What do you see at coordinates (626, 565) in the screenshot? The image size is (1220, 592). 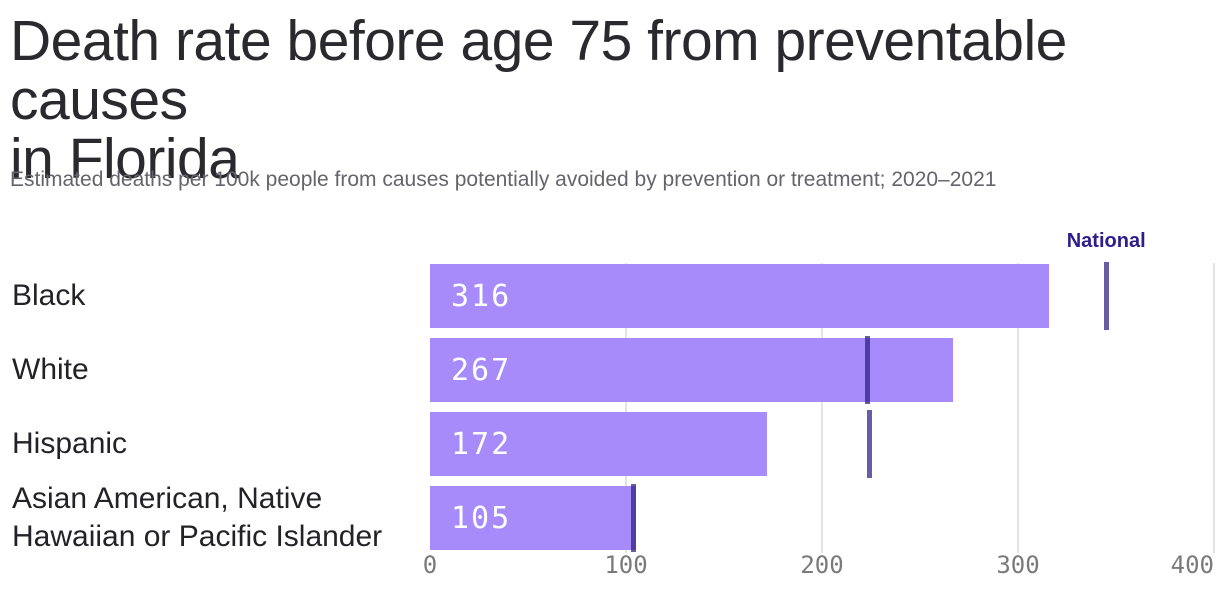 I see `x-axis-tick-label: 100` at bounding box center [626, 565].